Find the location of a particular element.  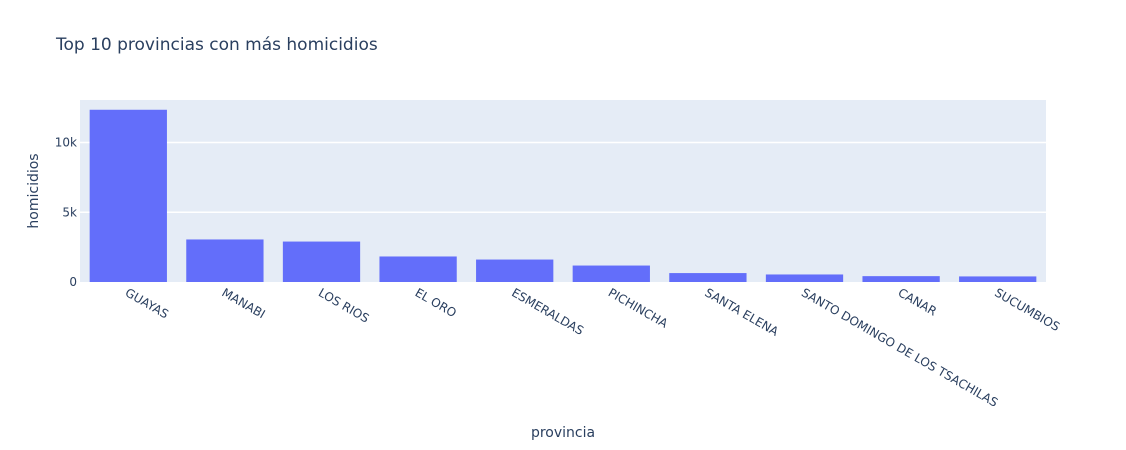

y-tick-label: 10k is located at coordinates (66, 143).